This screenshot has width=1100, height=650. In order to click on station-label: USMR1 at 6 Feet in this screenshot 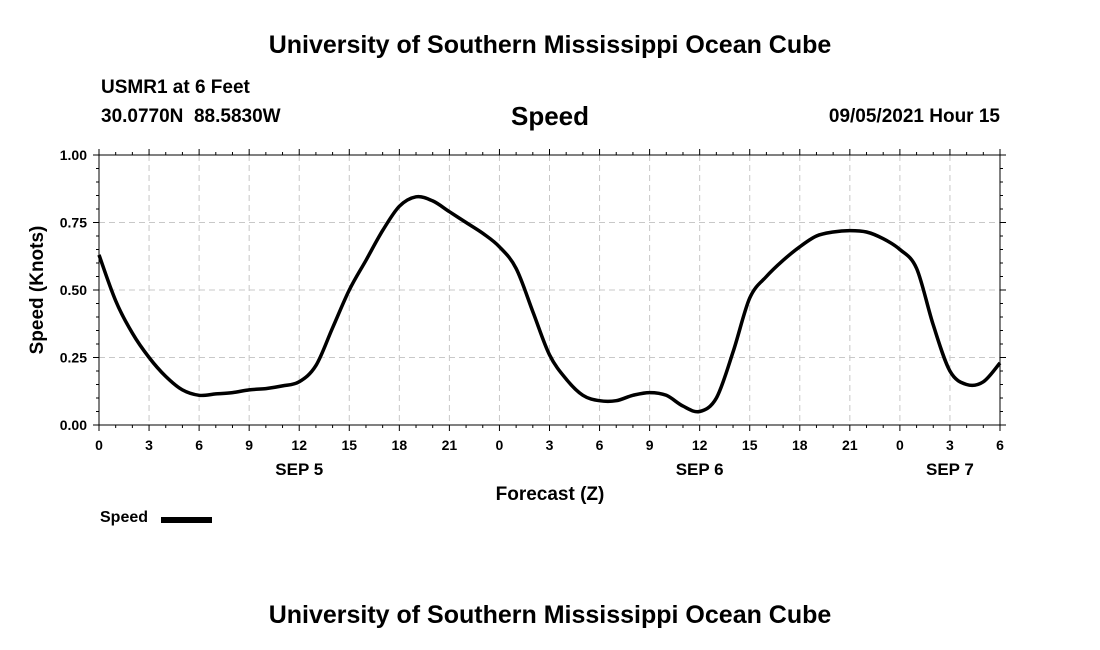, I will do `click(175, 87)`.